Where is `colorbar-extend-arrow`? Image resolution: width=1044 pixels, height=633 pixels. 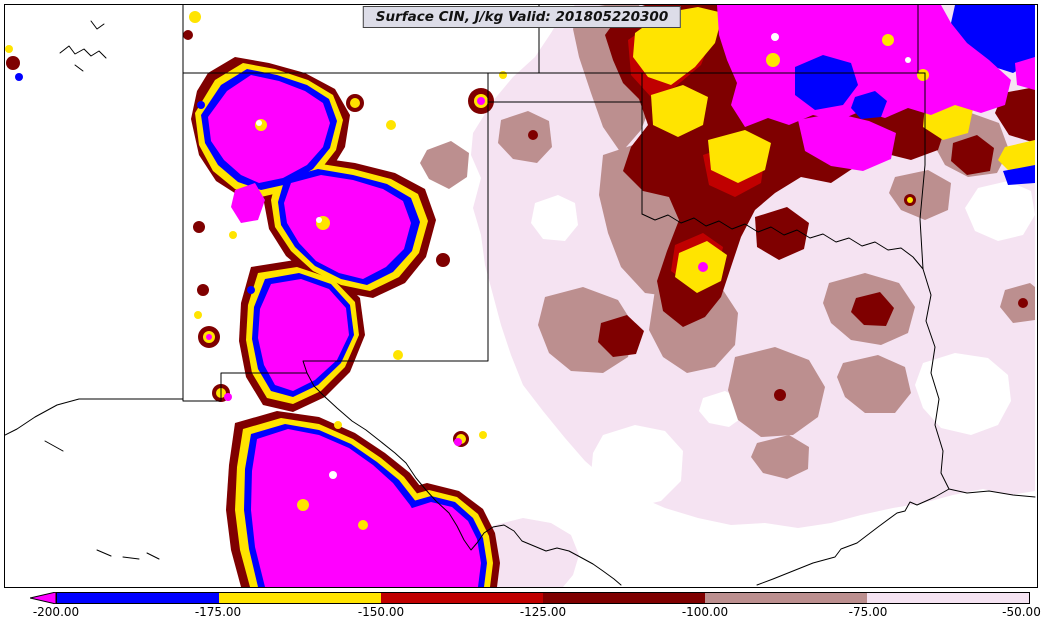
colorbar-extend-arrow is located at coordinates (43, 598).